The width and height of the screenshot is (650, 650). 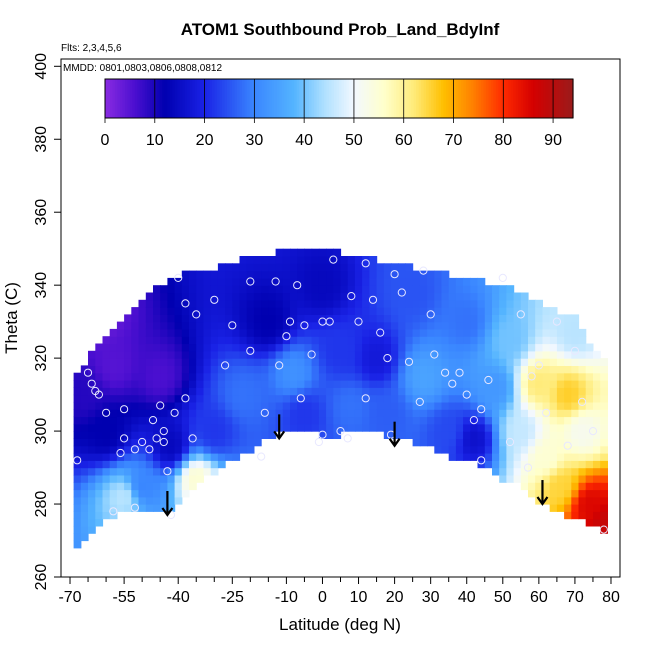 What do you see at coordinates (611, 597) in the screenshot?
I see `x-tick-label: 80` at bounding box center [611, 597].